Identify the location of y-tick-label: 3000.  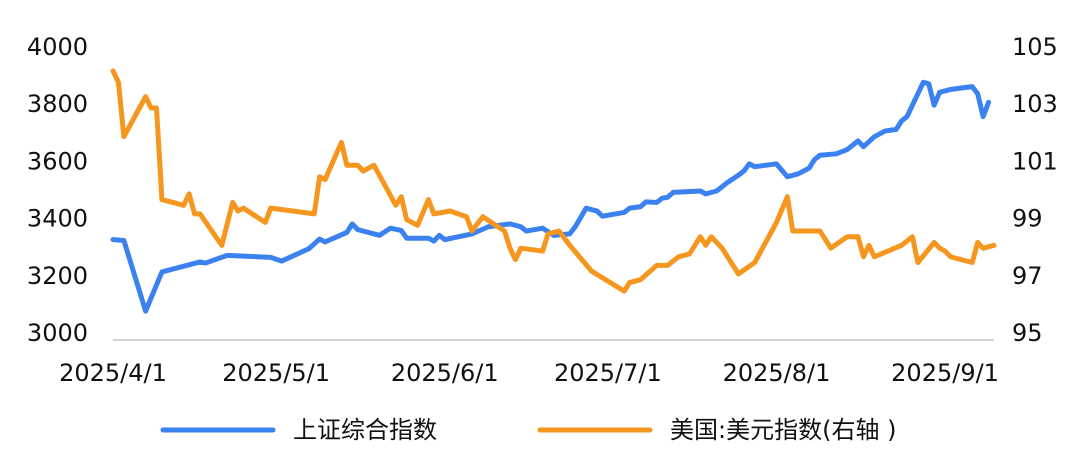
(57, 333).